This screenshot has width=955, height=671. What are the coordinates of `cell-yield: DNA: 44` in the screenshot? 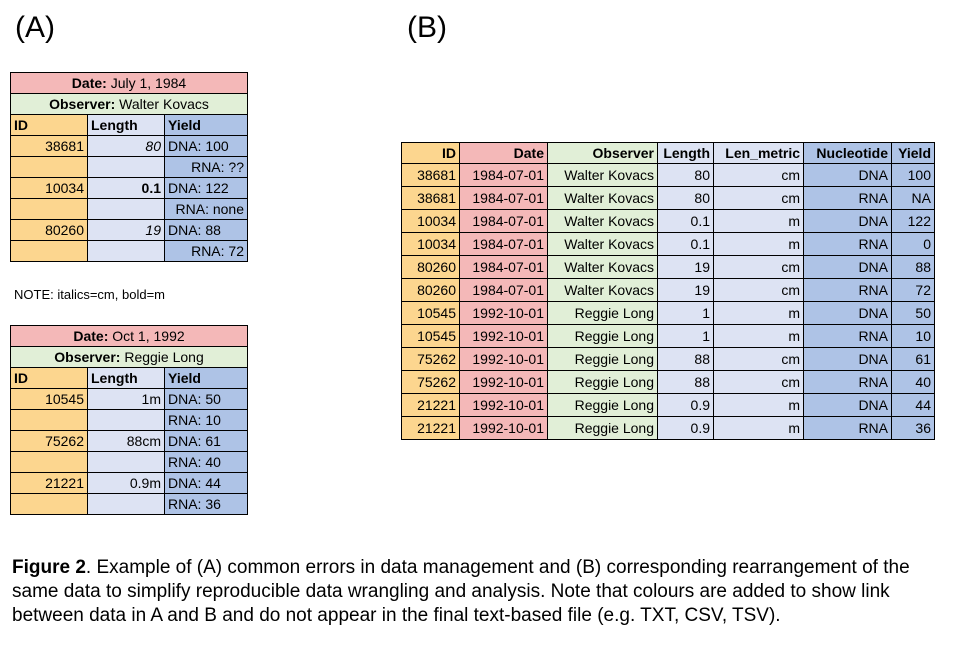 It's located at (206, 483).